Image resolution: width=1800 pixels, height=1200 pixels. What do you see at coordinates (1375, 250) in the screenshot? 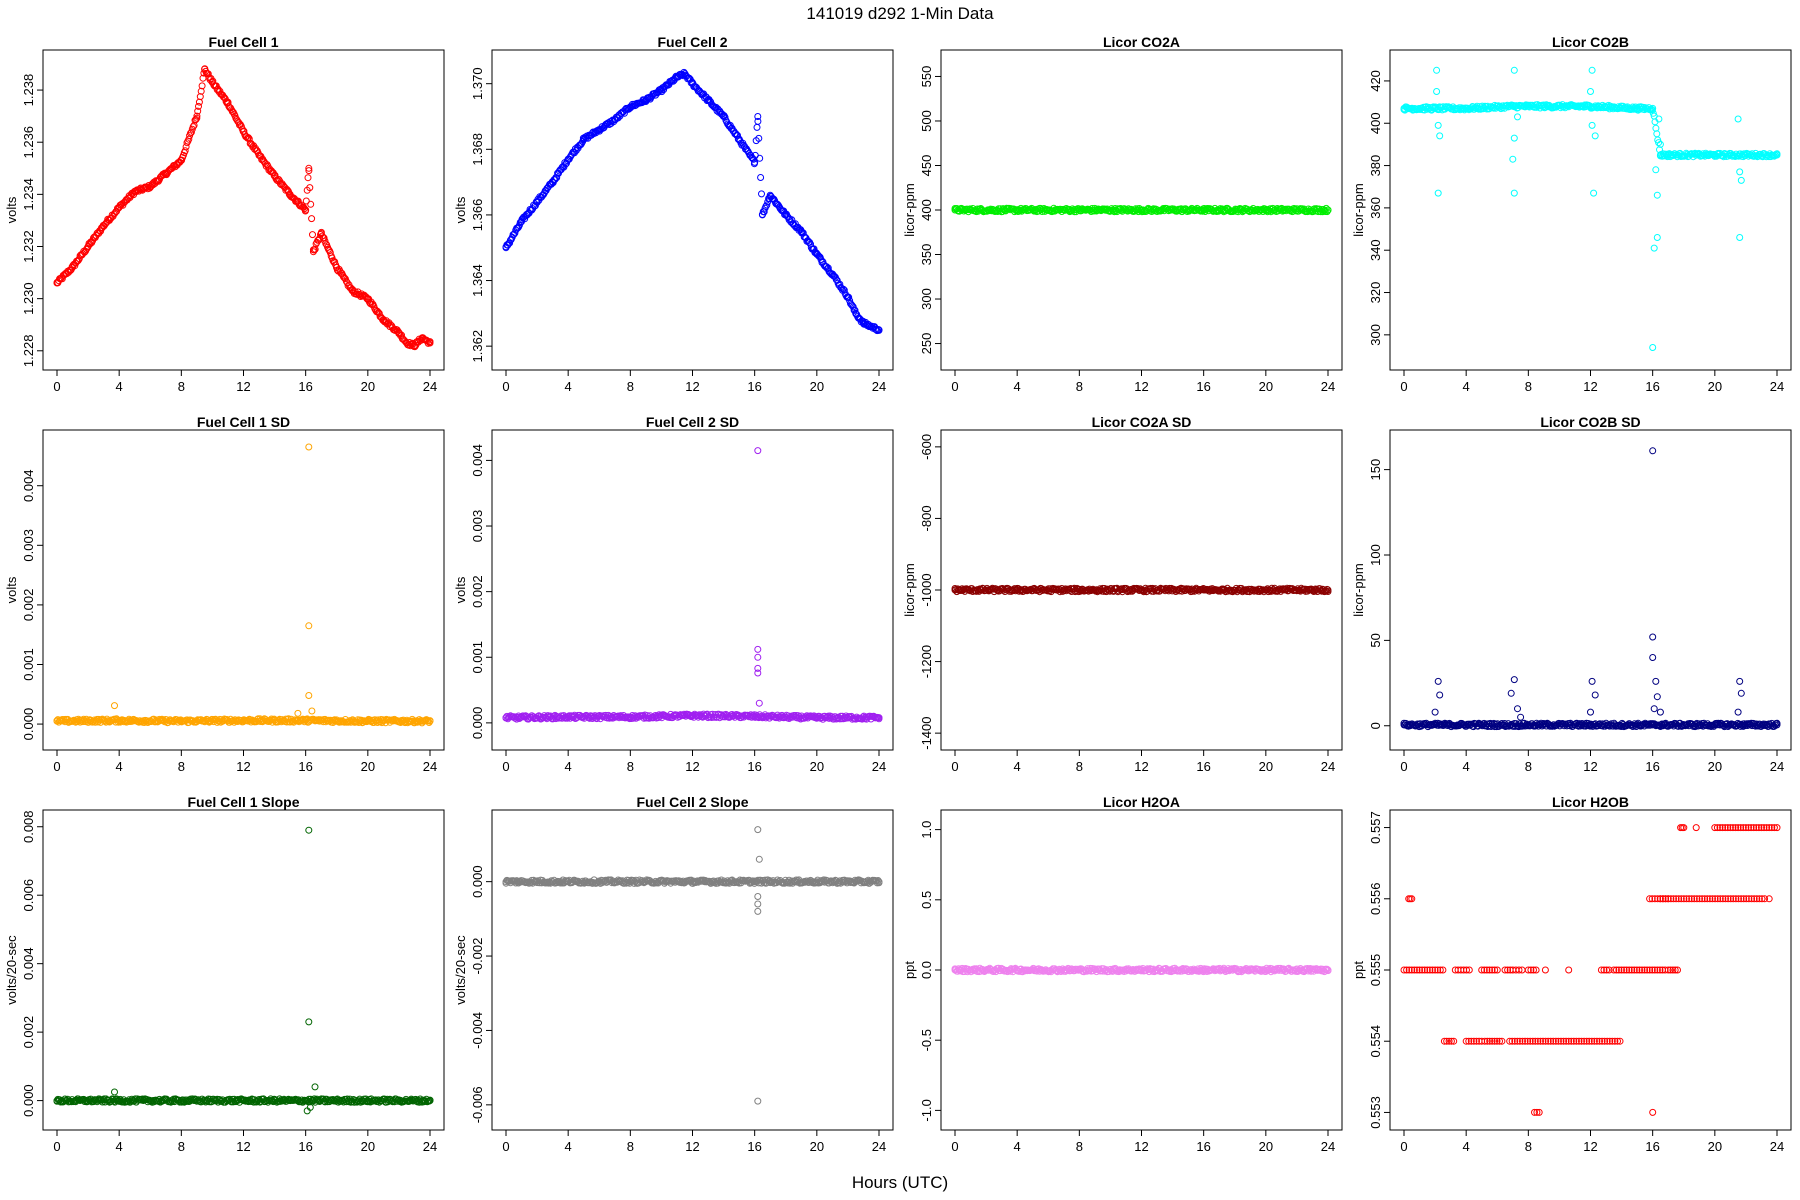
I see `y-tick-label: 340` at bounding box center [1375, 250].